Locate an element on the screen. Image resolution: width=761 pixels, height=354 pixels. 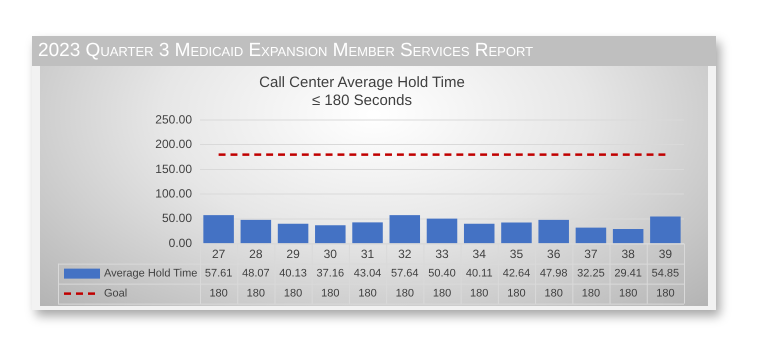
data-label: 37.16 is located at coordinates (330, 274).